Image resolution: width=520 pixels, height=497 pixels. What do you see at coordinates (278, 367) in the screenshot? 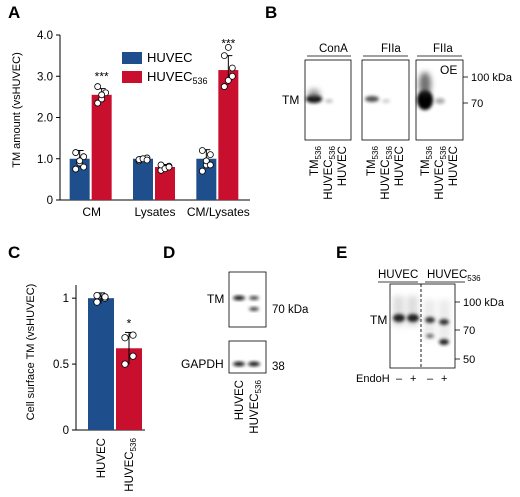
I see `blot-d-mw-38: 38` at bounding box center [278, 367].